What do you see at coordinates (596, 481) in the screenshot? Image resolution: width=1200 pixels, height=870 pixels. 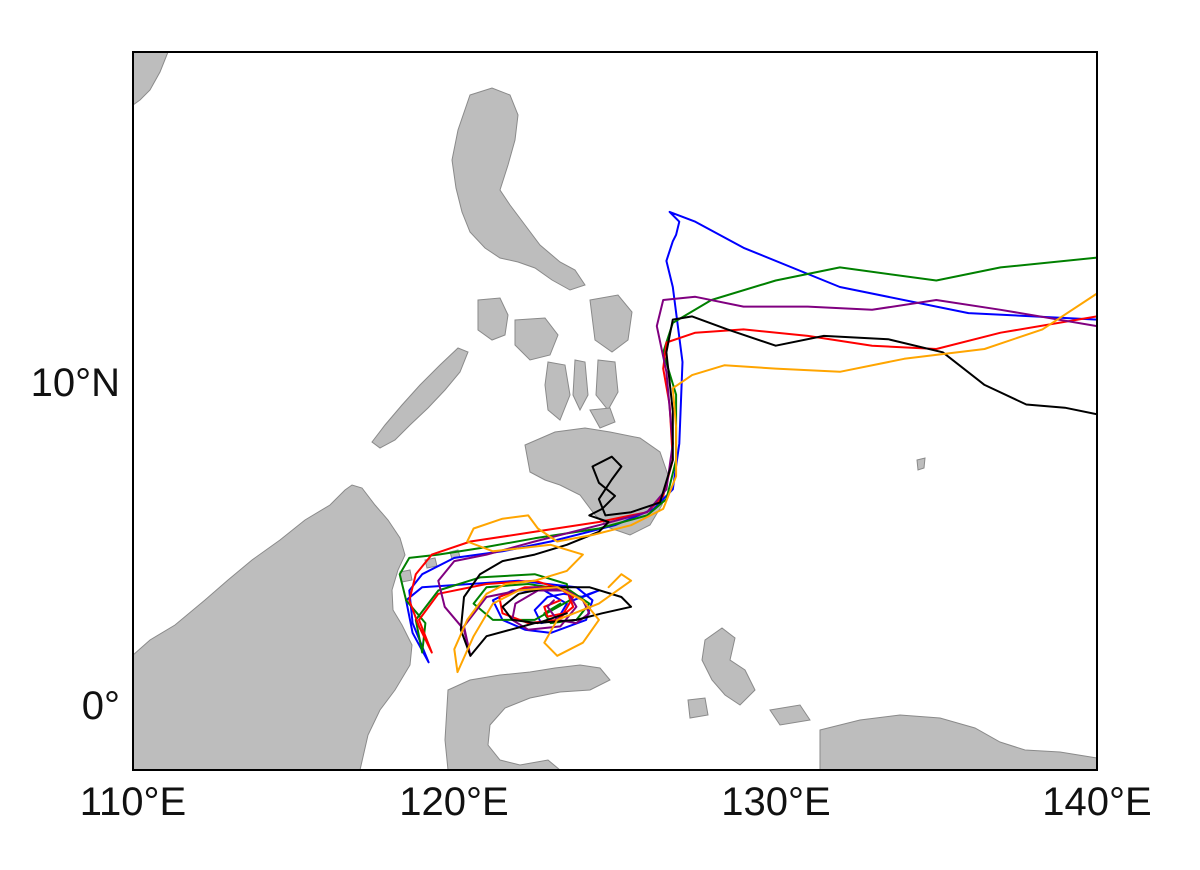 I see `mindanao-island` at bounding box center [596, 481].